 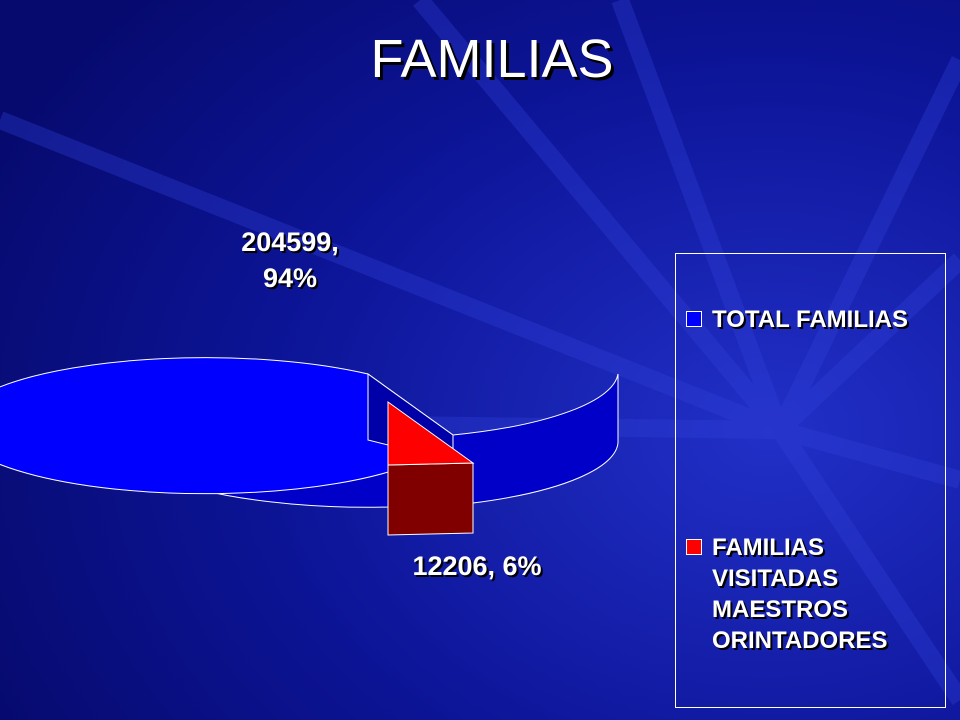 What do you see at coordinates (492, 59) in the screenshot?
I see `slide-title: FAMILIAS` at bounding box center [492, 59].